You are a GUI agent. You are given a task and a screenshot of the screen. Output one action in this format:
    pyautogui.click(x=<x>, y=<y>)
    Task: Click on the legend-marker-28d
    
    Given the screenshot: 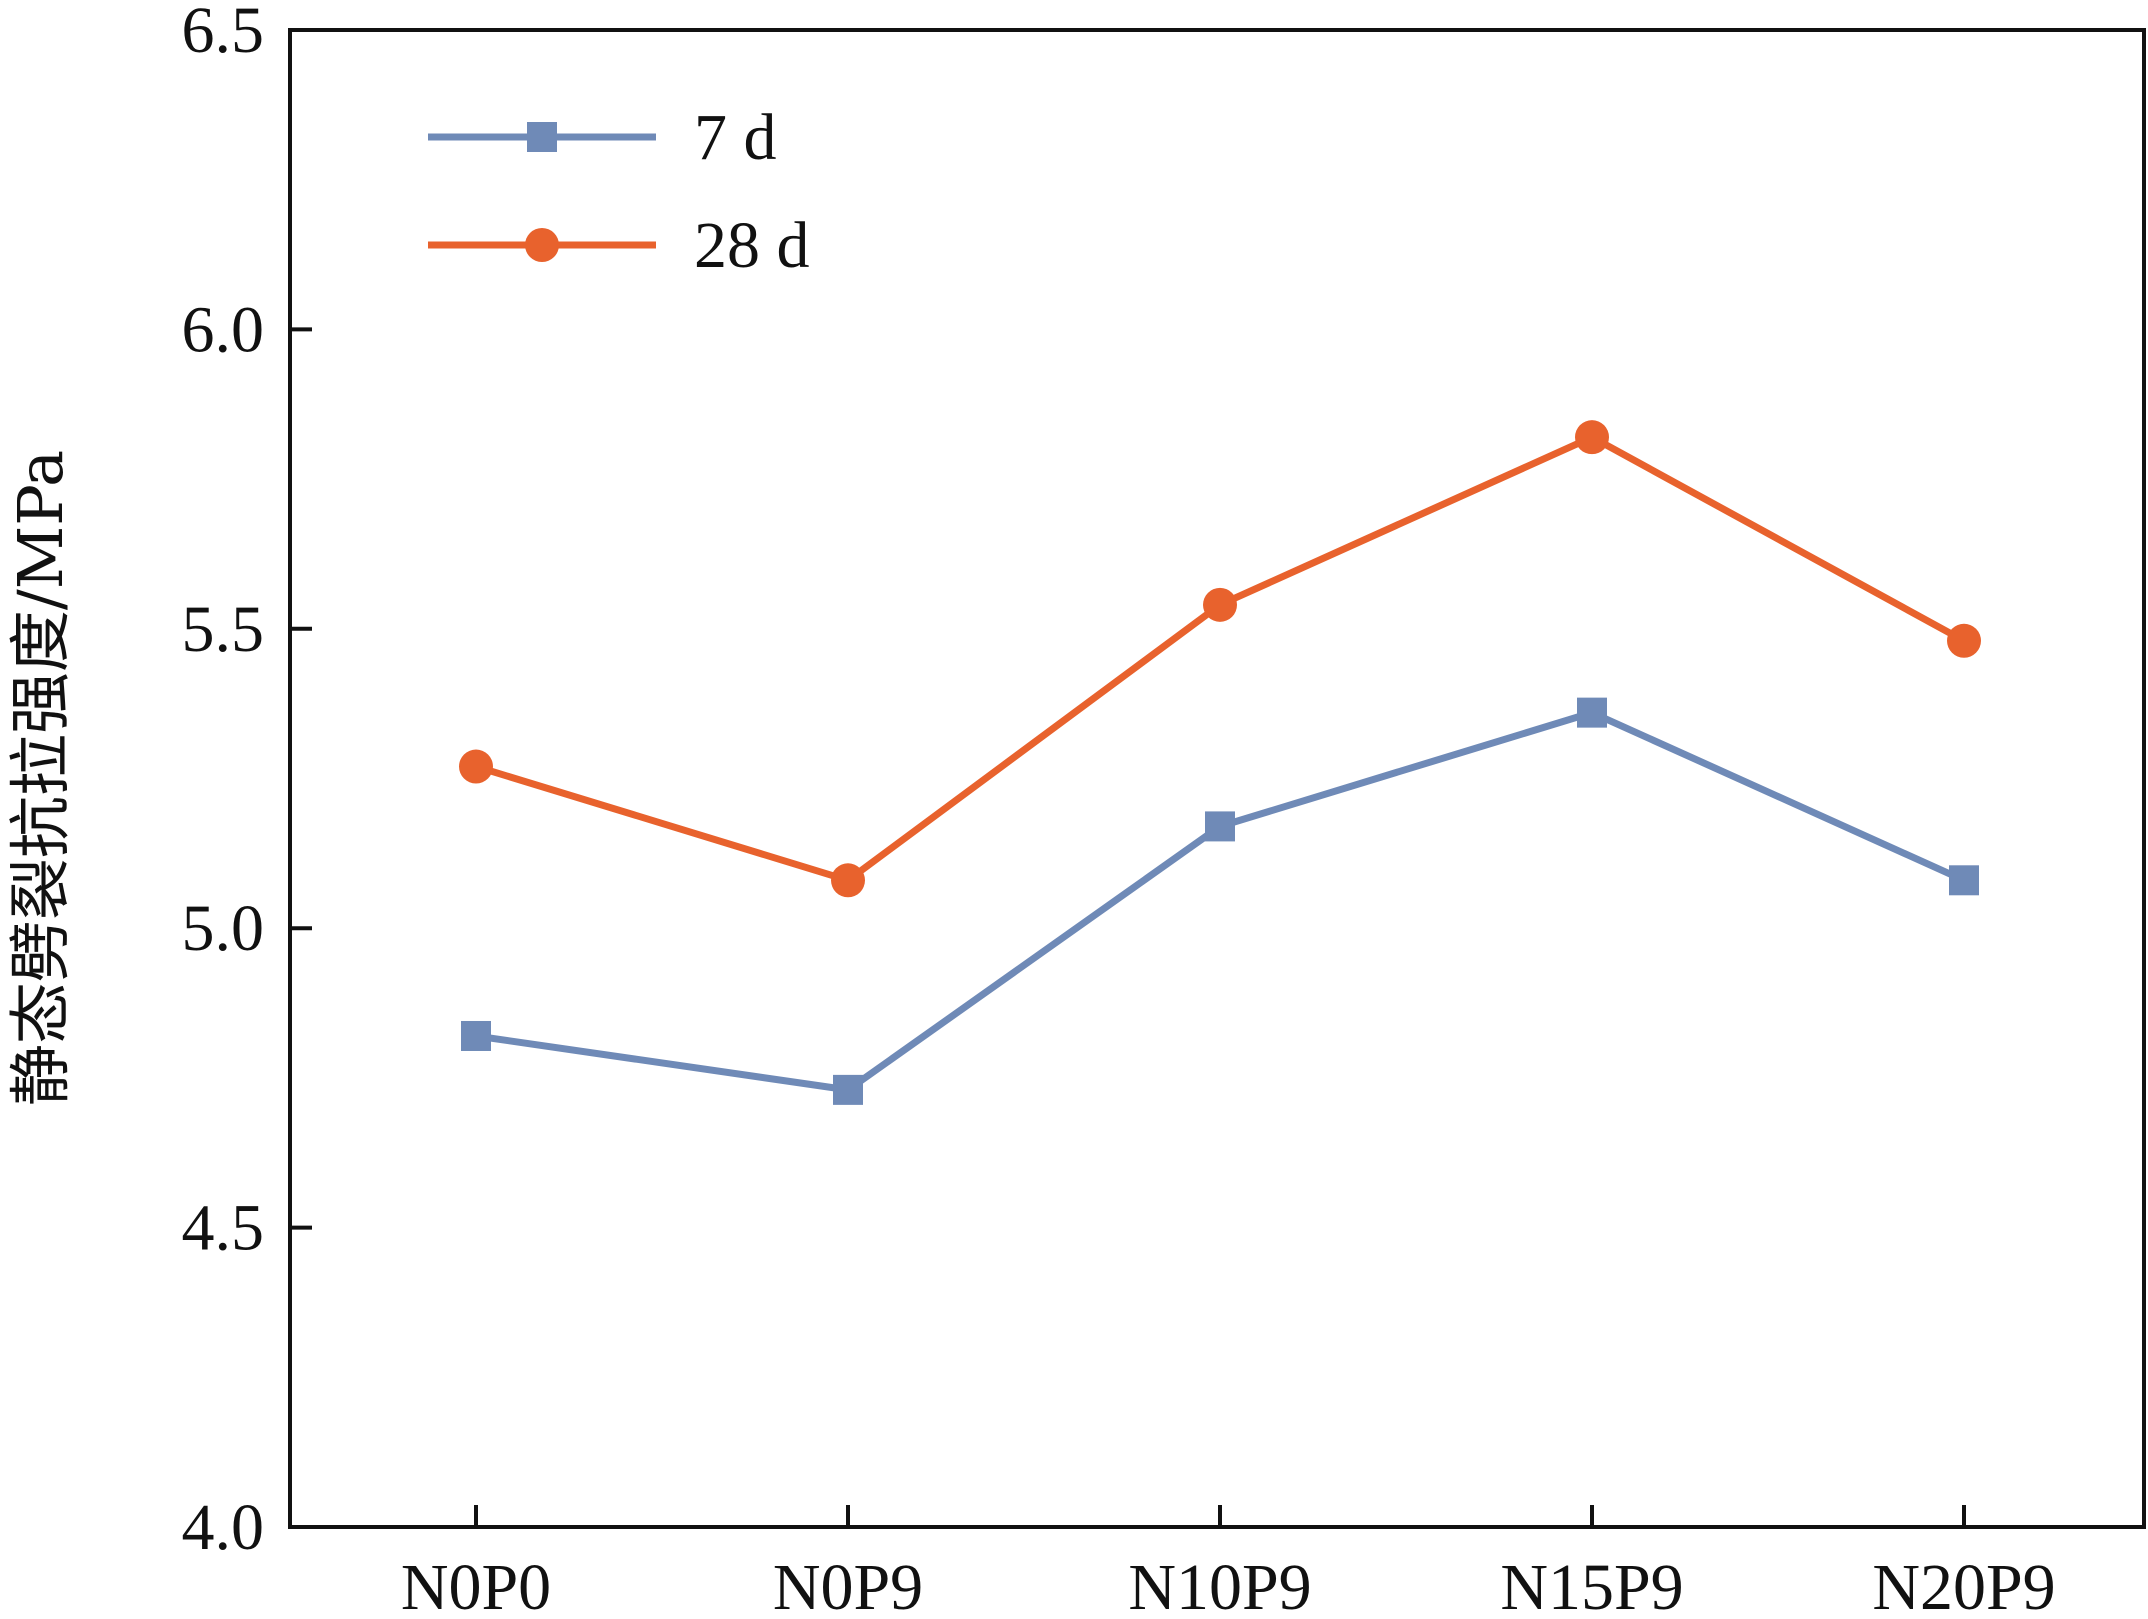 What is the action you would take?
    pyautogui.click(x=542, y=245)
    